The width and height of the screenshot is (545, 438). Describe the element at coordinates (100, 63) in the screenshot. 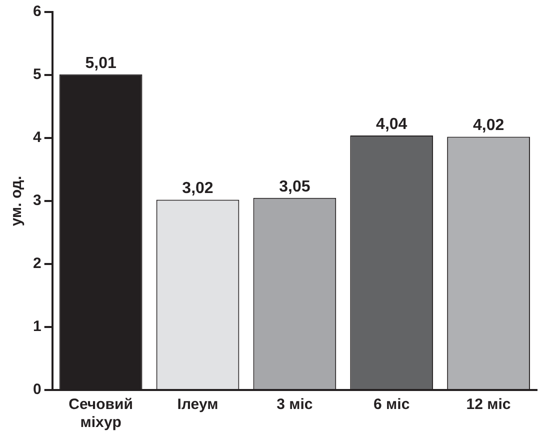

I see `data-label: 5,01` at that location.